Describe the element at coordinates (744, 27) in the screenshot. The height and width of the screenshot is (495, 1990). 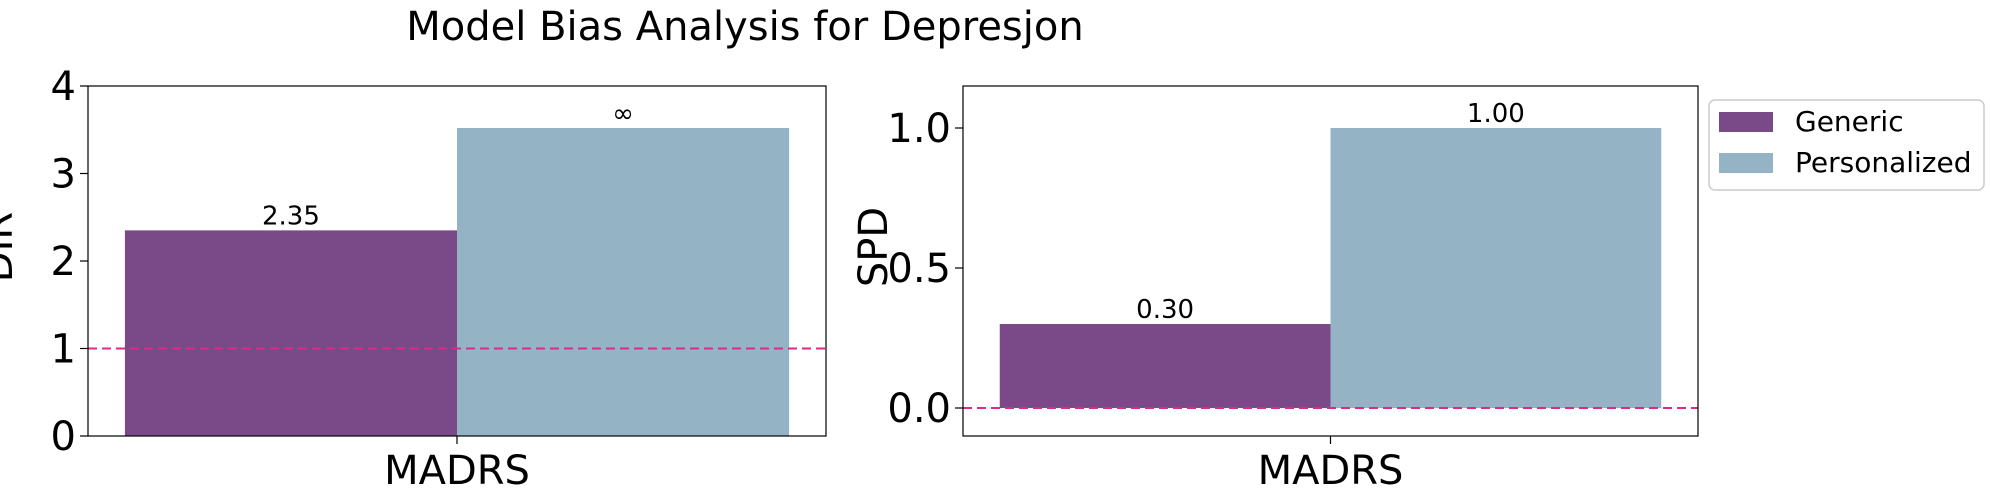
I see `figure-title: Model Bias Analysis for Depresjon` at that location.